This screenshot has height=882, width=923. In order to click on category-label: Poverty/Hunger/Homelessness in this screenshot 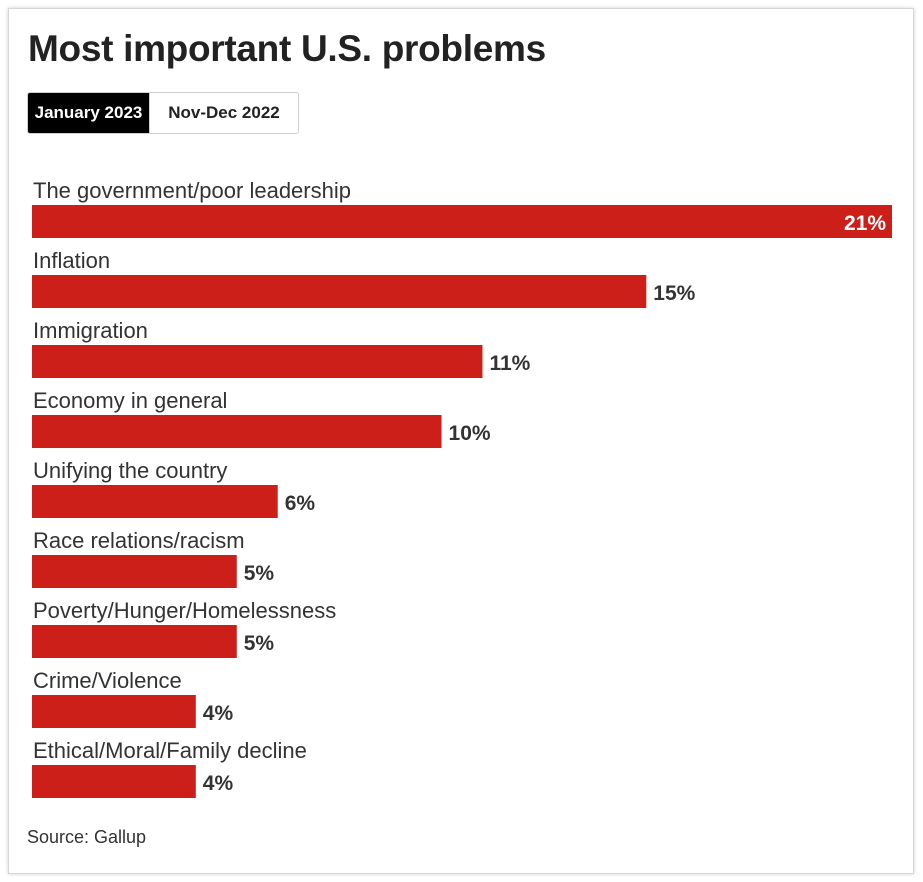, I will do `click(184, 610)`.